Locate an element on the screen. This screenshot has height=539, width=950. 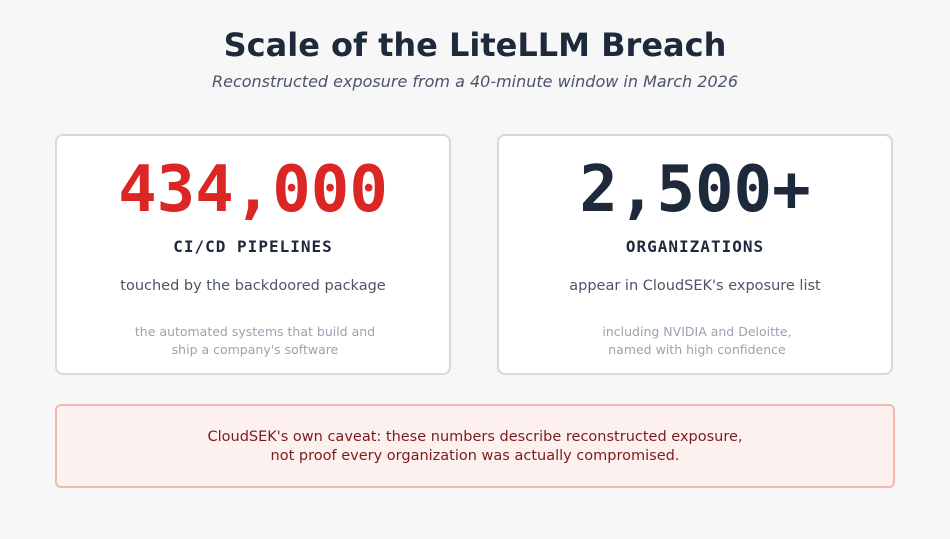
stat-description-pipelines: touched by the backdoored package is located at coordinates (253, 286).